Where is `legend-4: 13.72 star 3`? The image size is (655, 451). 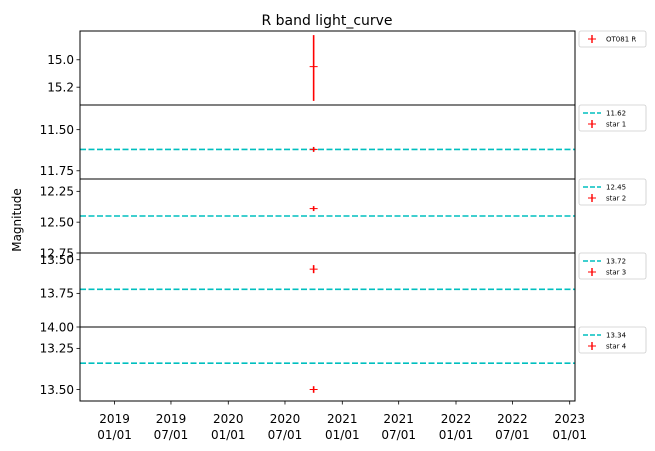
legend-4: 13.72 star 3 is located at coordinates (612, 266).